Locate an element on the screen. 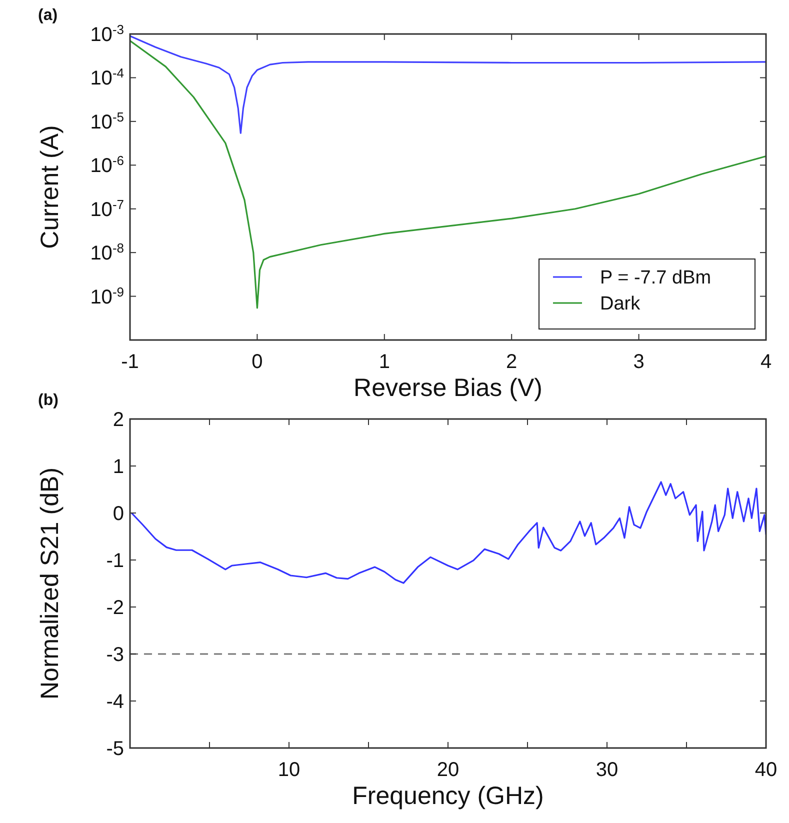 This screenshot has width=789, height=823. y-tick-label: 10$^{-9}$ is located at coordinates (107, 296).